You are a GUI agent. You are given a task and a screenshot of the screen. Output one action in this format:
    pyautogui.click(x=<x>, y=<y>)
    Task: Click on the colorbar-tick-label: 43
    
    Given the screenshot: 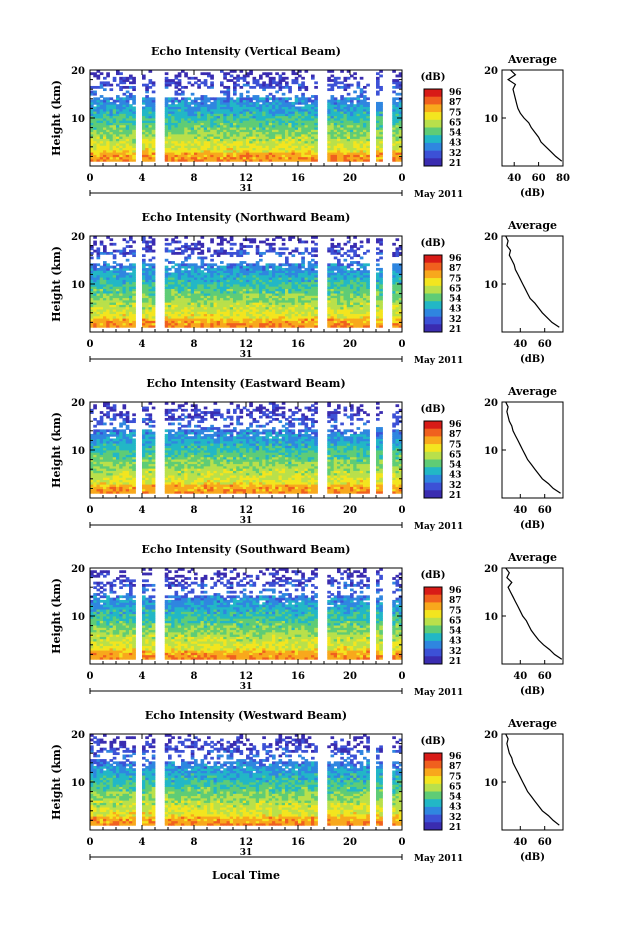 What is the action you would take?
    pyautogui.click(x=455, y=144)
    